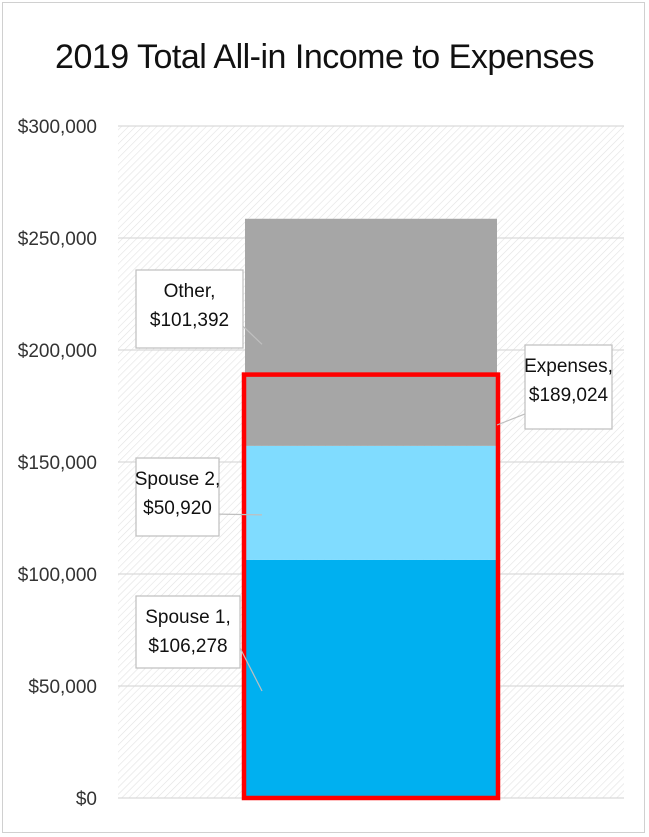 The width and height of the screenshot is (649, 837). I want to click on chart-title: 2019 Total All-in Income to Expenses, so click(324, 57).